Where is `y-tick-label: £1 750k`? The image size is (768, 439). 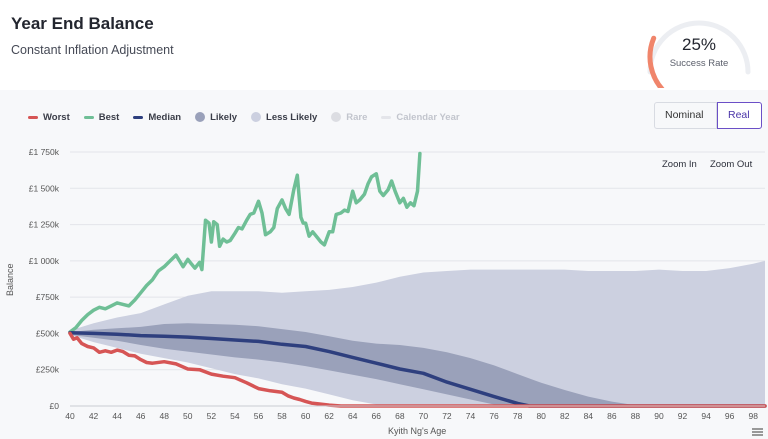
y-tick-label: £1 750k is located at coordinates (44, 152).